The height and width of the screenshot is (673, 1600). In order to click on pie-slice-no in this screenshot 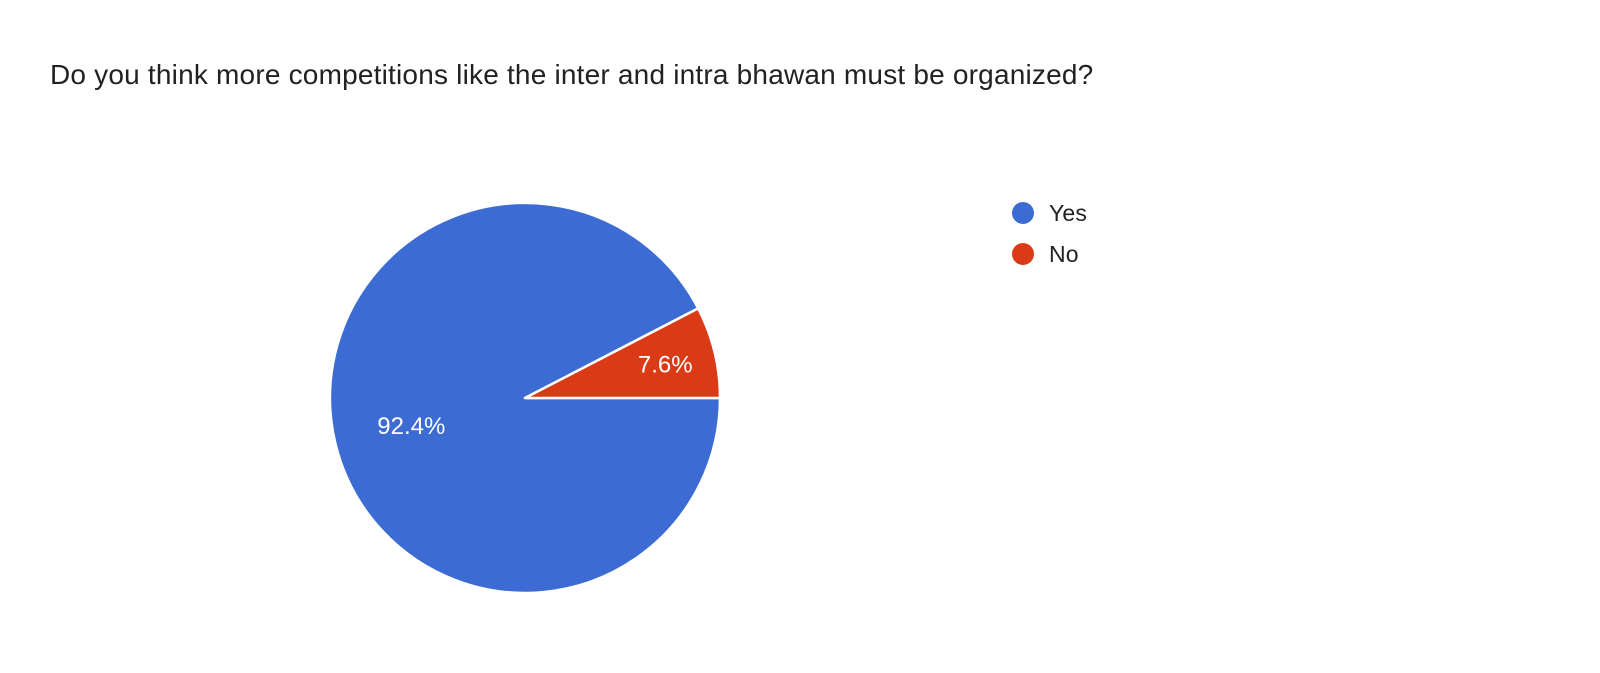, I will do `click(622, 353)`.